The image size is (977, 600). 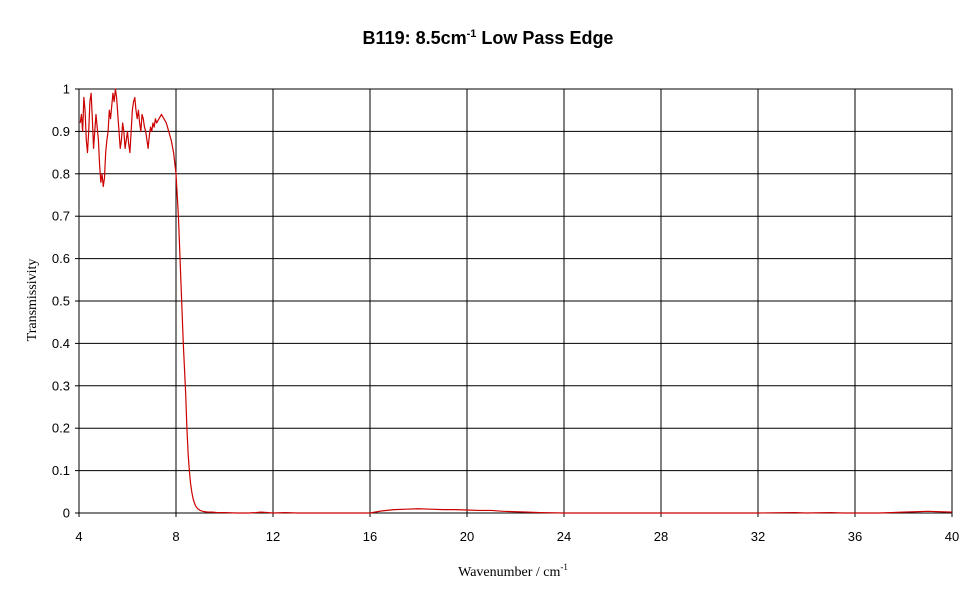 I want to click on x-tick-label: 32, so click(x=758, y=536).